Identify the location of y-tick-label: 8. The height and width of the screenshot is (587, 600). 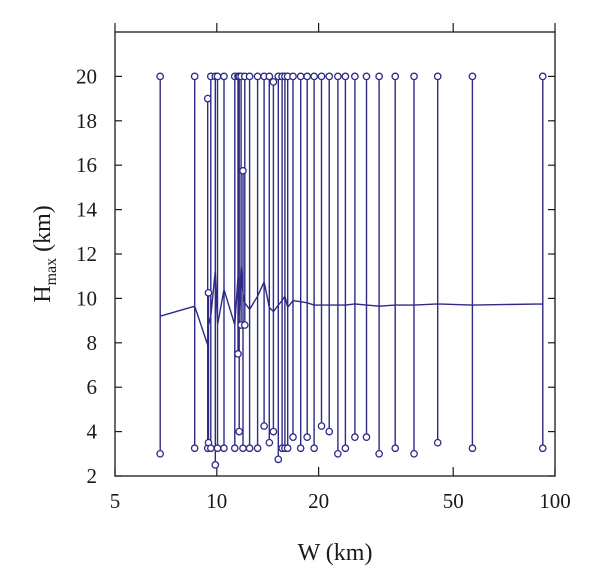
(92, 343).